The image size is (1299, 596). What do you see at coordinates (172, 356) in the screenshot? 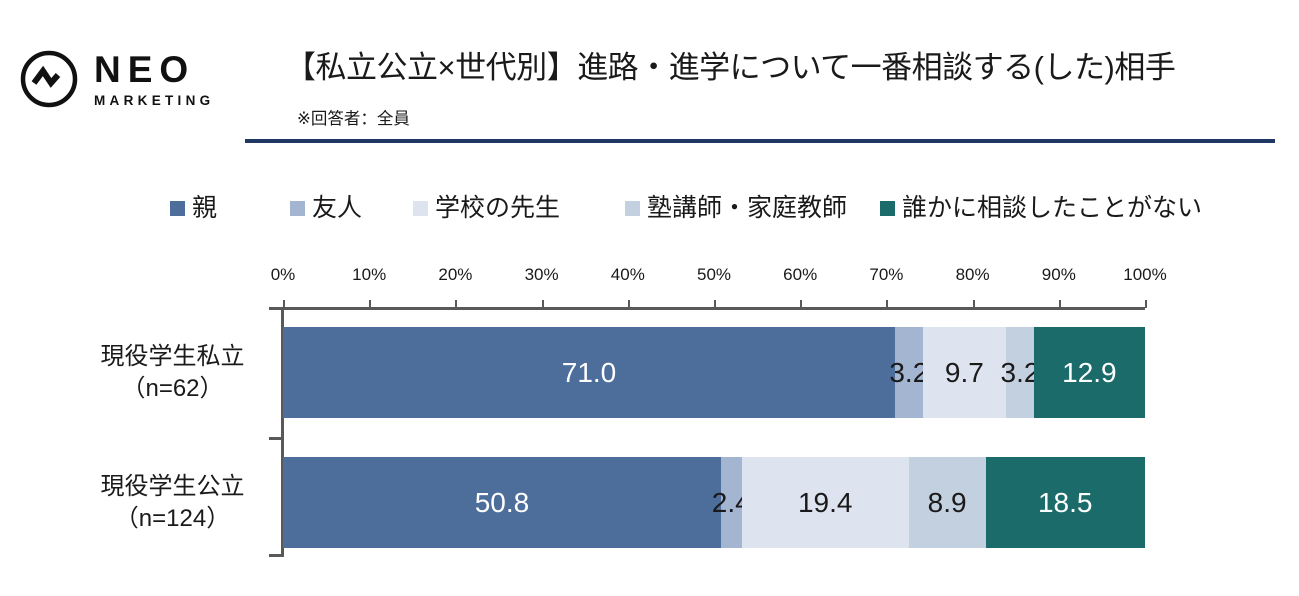
I see `category-label-name: 現役学生私立` at bounding box center [172, 356].